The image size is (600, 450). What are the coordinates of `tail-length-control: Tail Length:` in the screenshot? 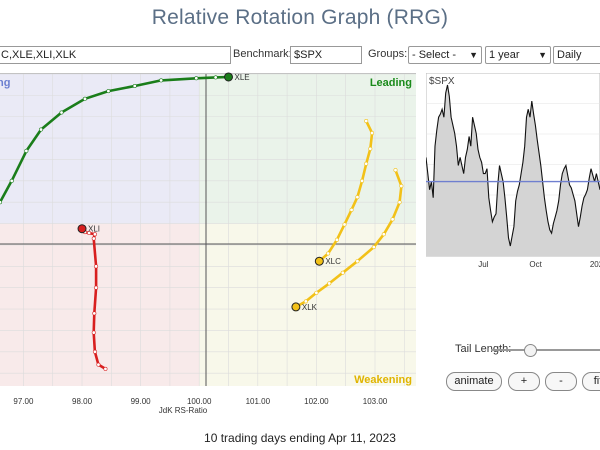 It's located at (527, 350).